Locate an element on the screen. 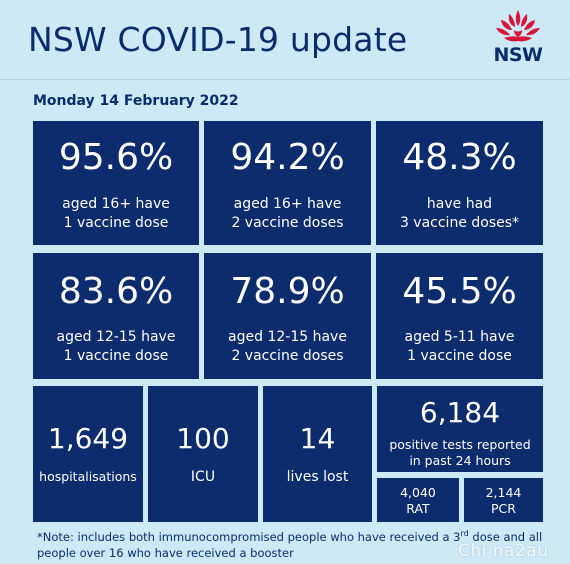 This screenshot has width=570, height=564. stat-label-line: in past 24 hours is located at coordinates (460, 460).